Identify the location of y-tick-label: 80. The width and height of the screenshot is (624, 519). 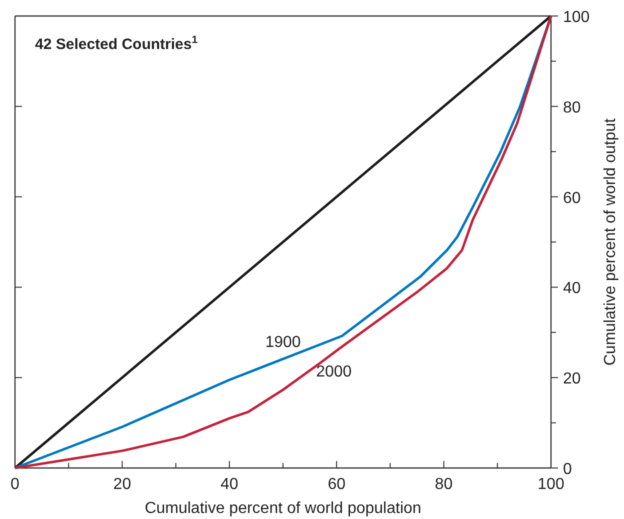
(572, 107).